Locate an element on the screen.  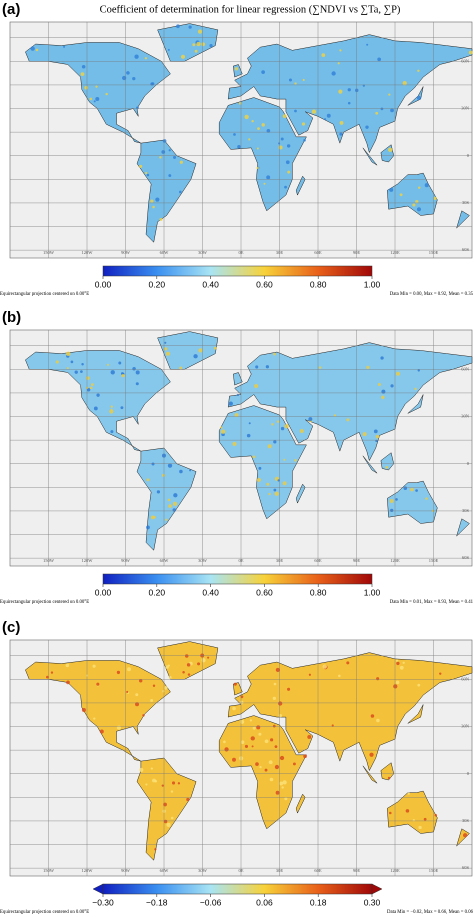
colorbar-tick-label: 0.60 is located at coordinates (264, 592).